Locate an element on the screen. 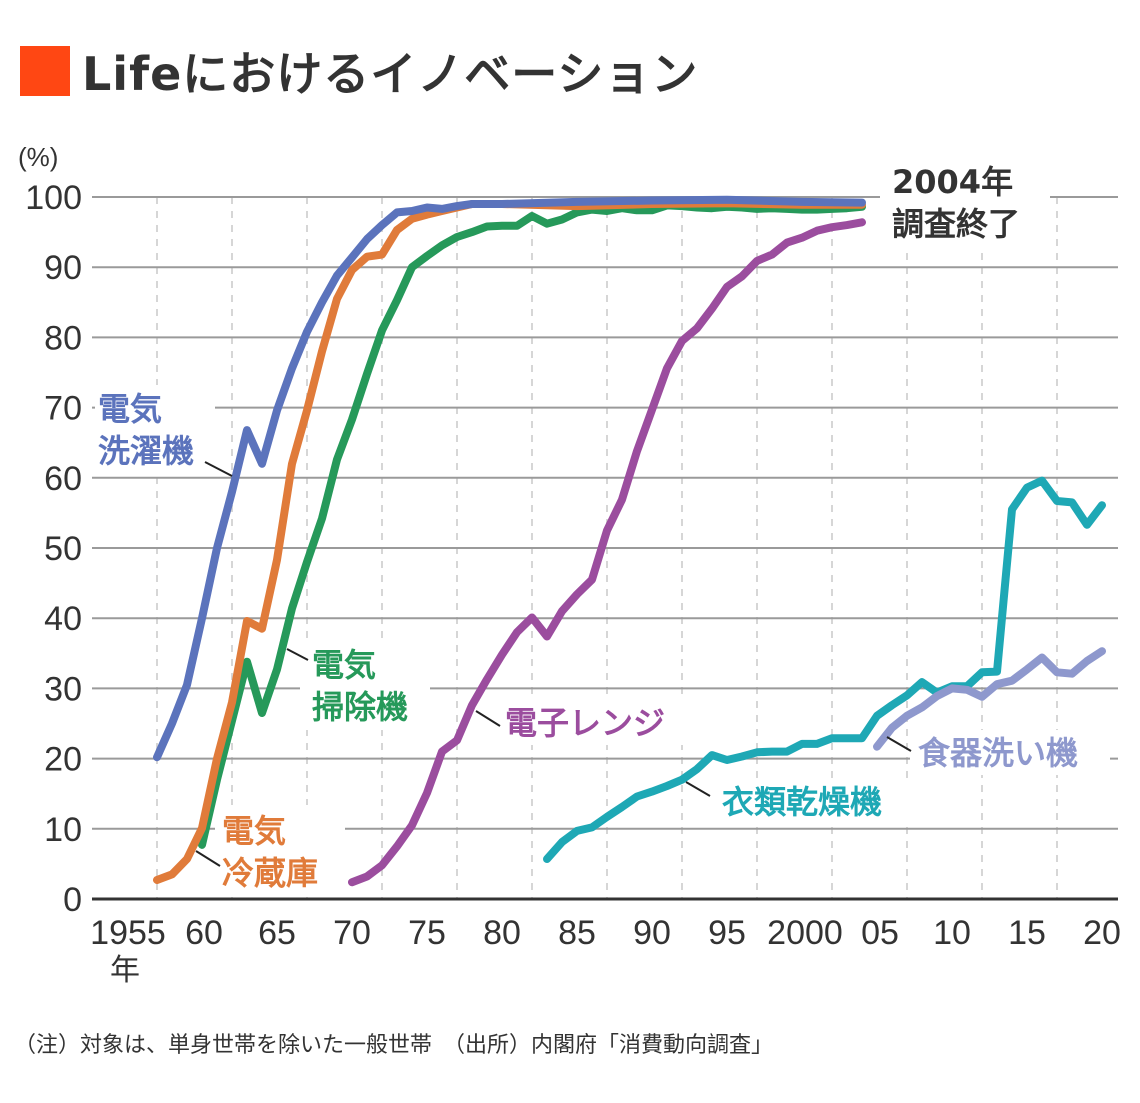 Image resolution: width=1140 pixels, height=1103 pixels. x-tick-label: 10 is located at coordinates (952, 933).